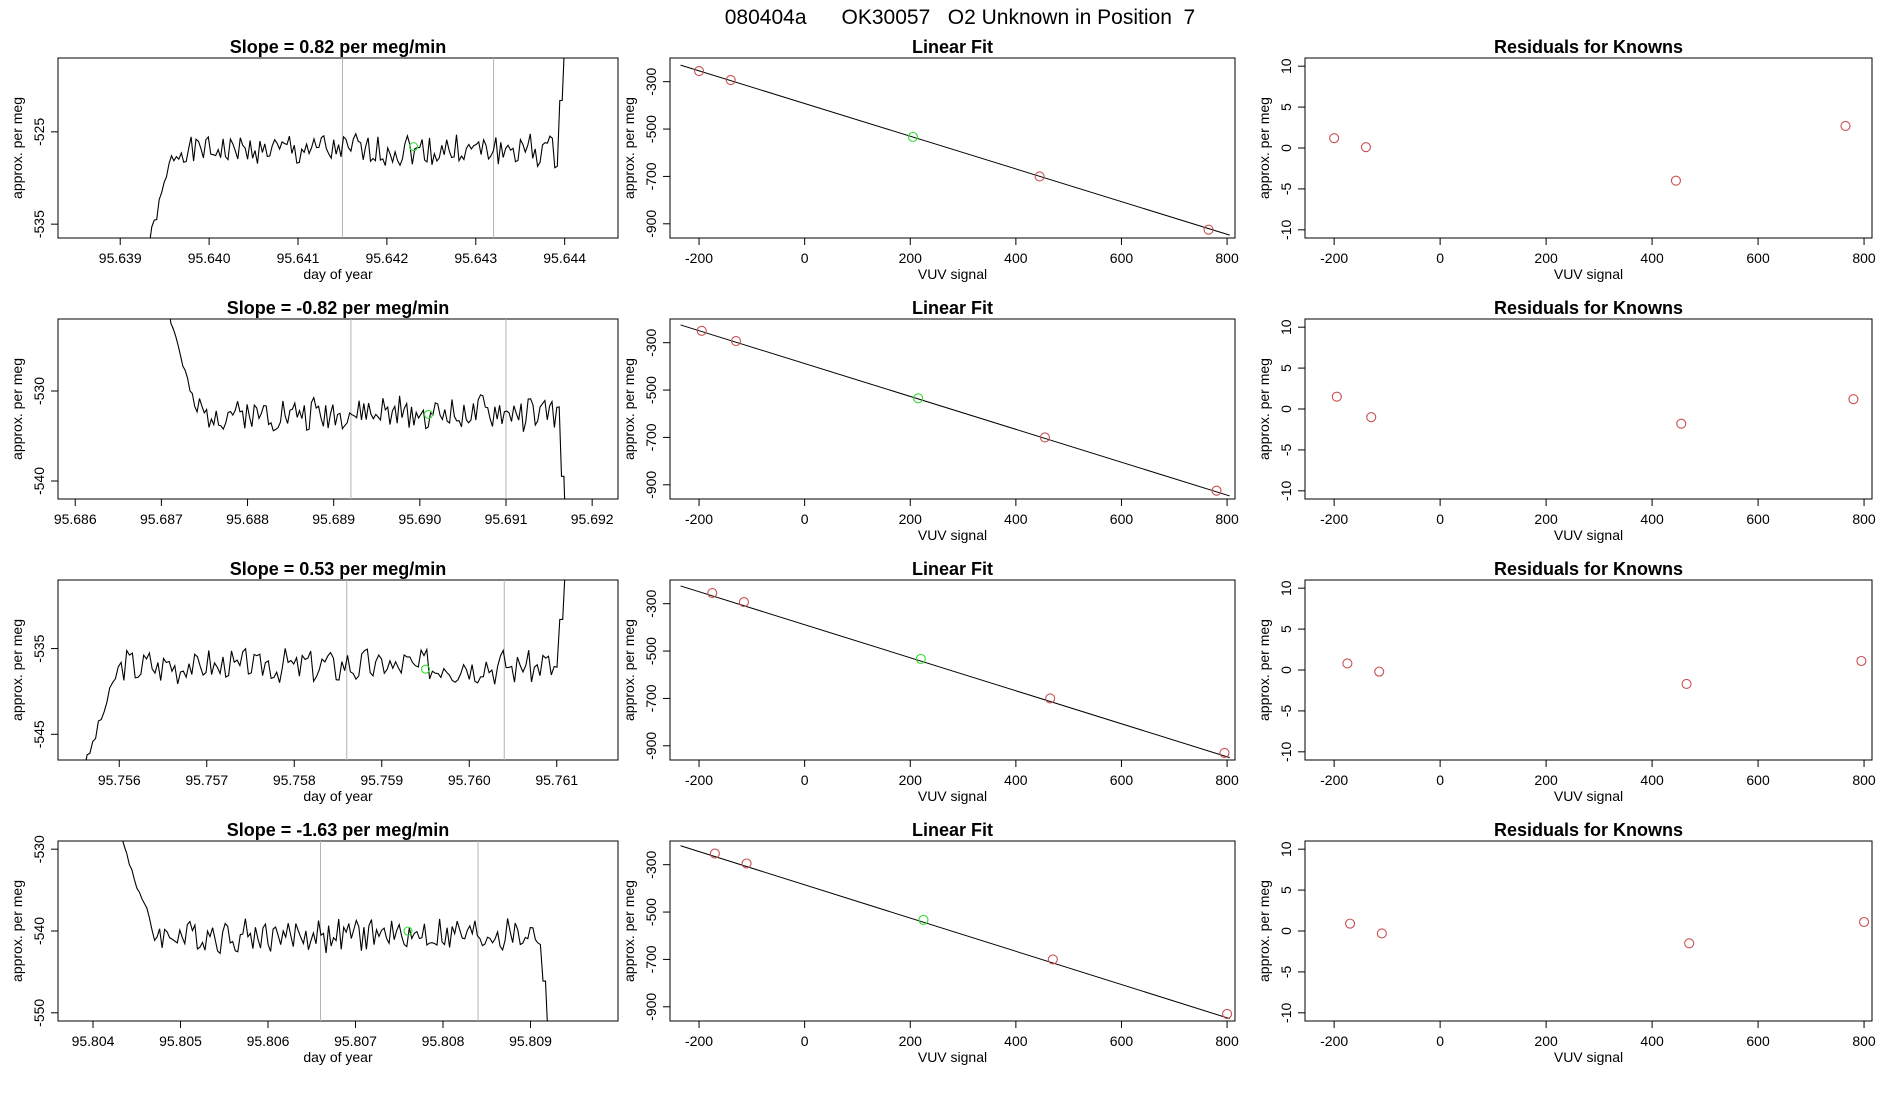  I want to click on y-tick-label: -535, so click(39, 224).